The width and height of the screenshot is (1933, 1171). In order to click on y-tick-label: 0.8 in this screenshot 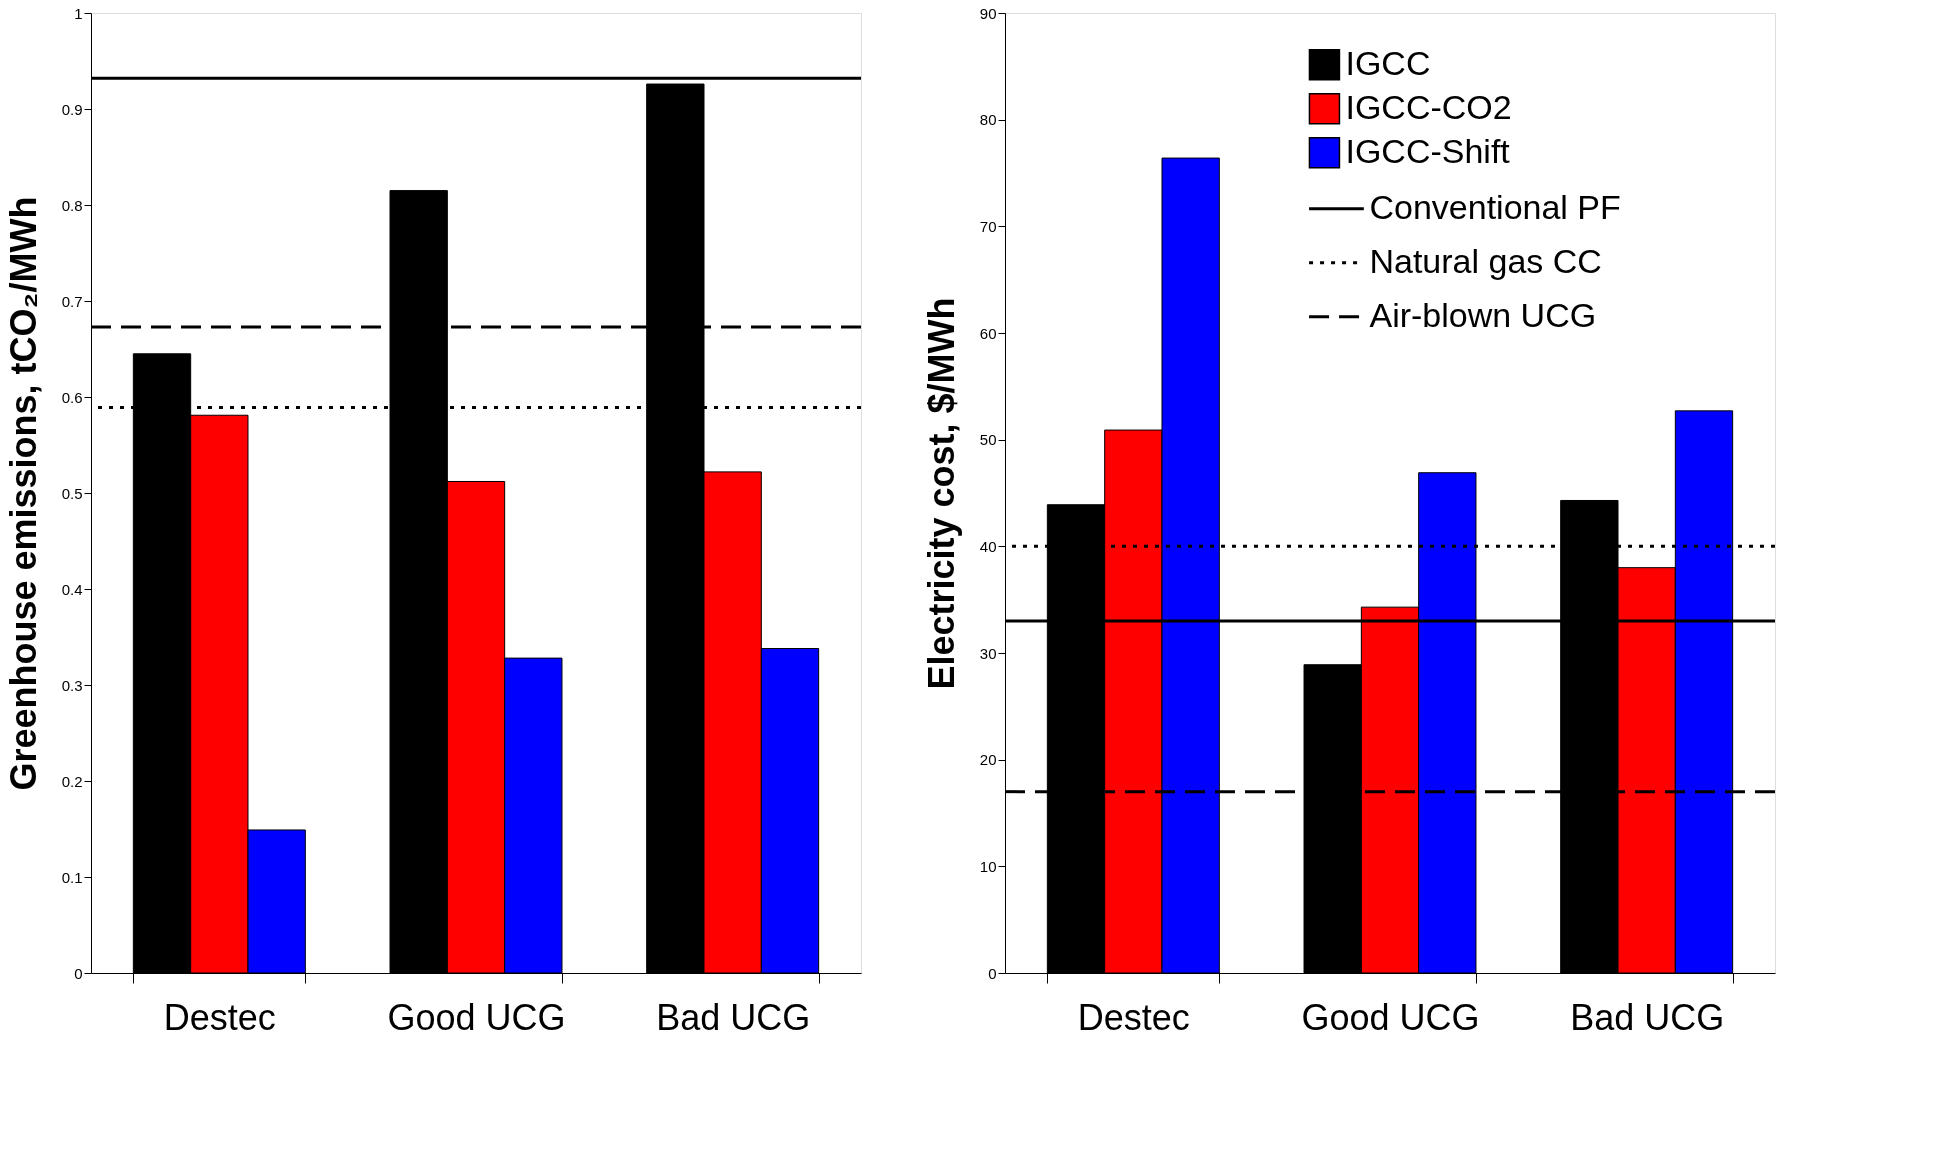, I will do `click(72, 205)`.